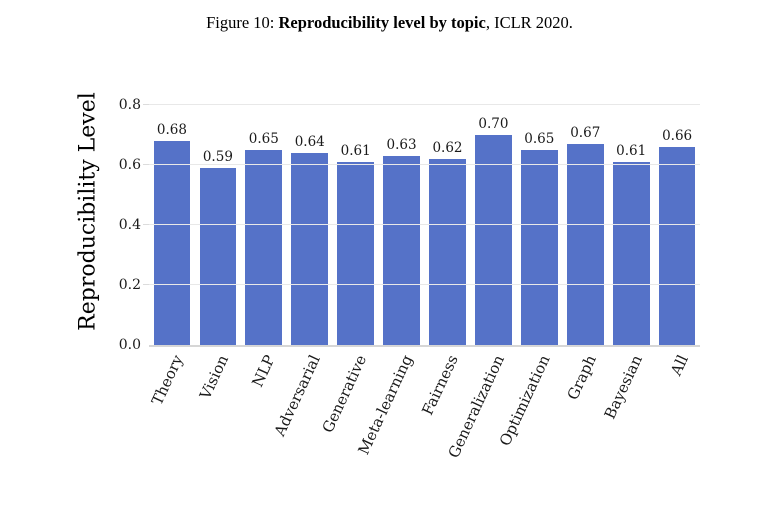  Describe the element at coordinates (440, 385) in the screenshot. I see `x-tick-label: Fairness` at that location.